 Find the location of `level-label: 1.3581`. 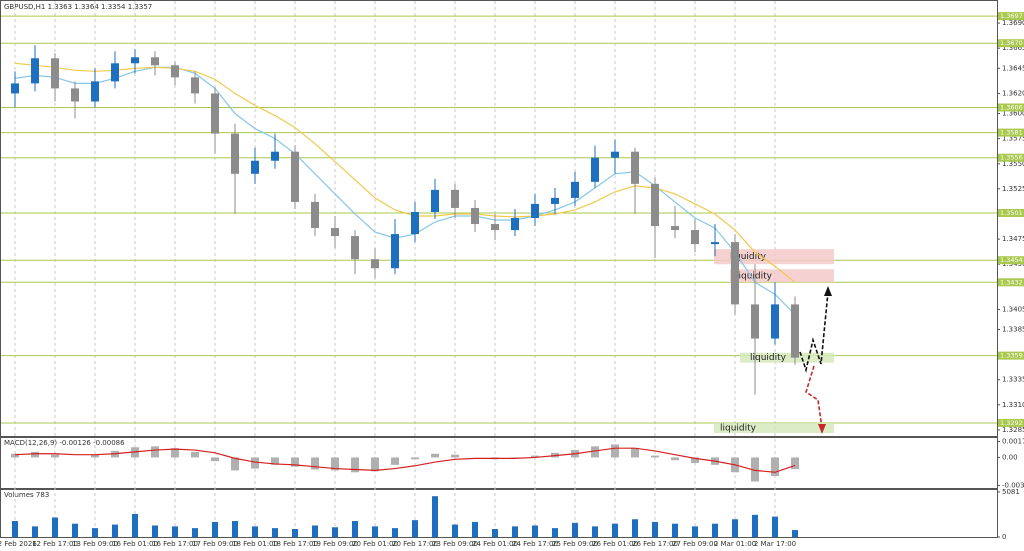

level-label: 1.3581 is located at coordinates (1011, 133).